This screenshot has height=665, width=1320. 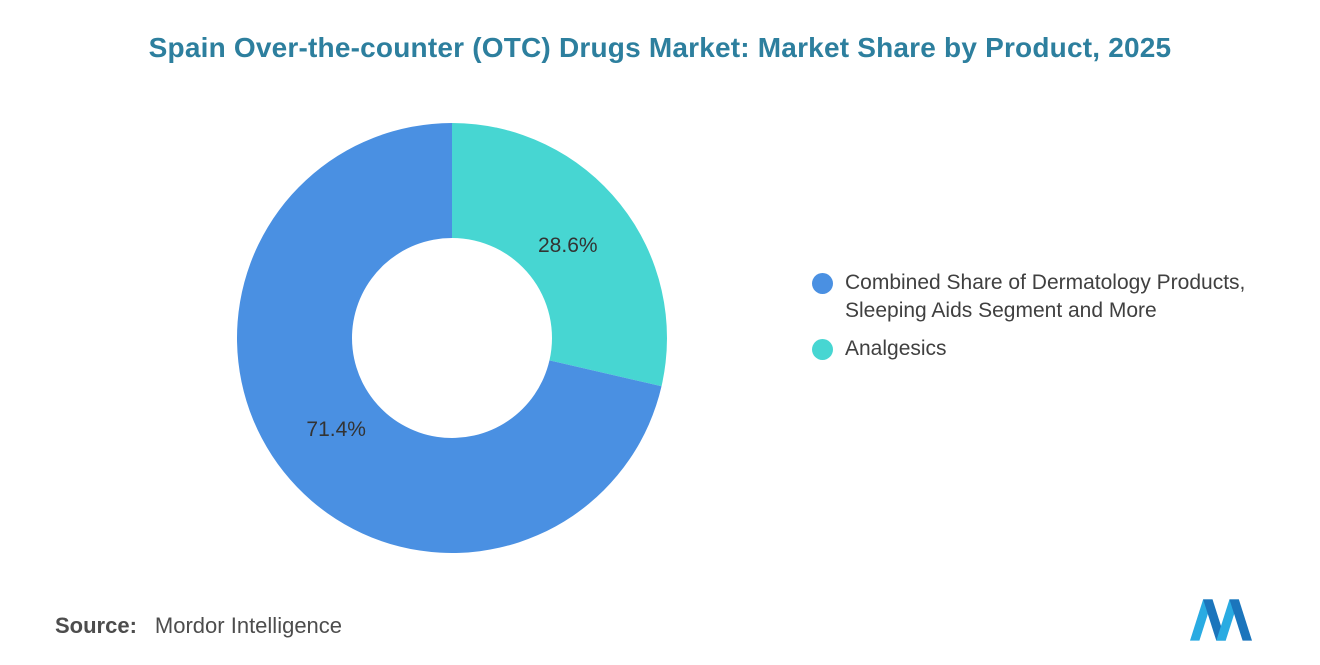 What do you see at coordinates (96, 625) in the screenshot?
I see `source-label: Source:` at bounding box center [96, 625].